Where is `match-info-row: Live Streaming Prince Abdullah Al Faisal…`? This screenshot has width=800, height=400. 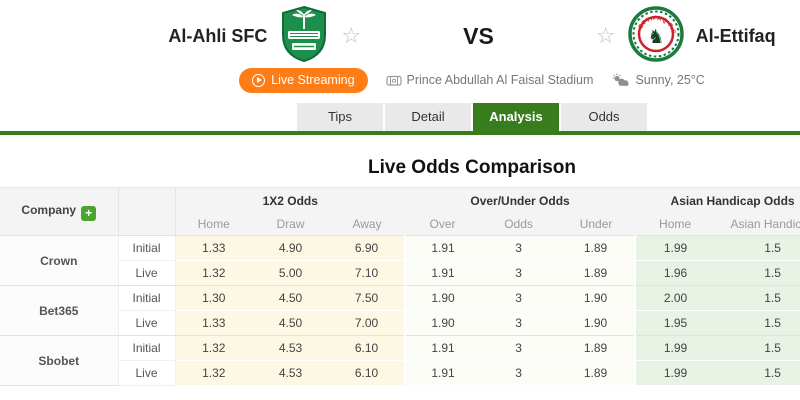 match-info-row: Live Streaming Prince Abdullah Al Faisal… is located at coordinates (400, 80).